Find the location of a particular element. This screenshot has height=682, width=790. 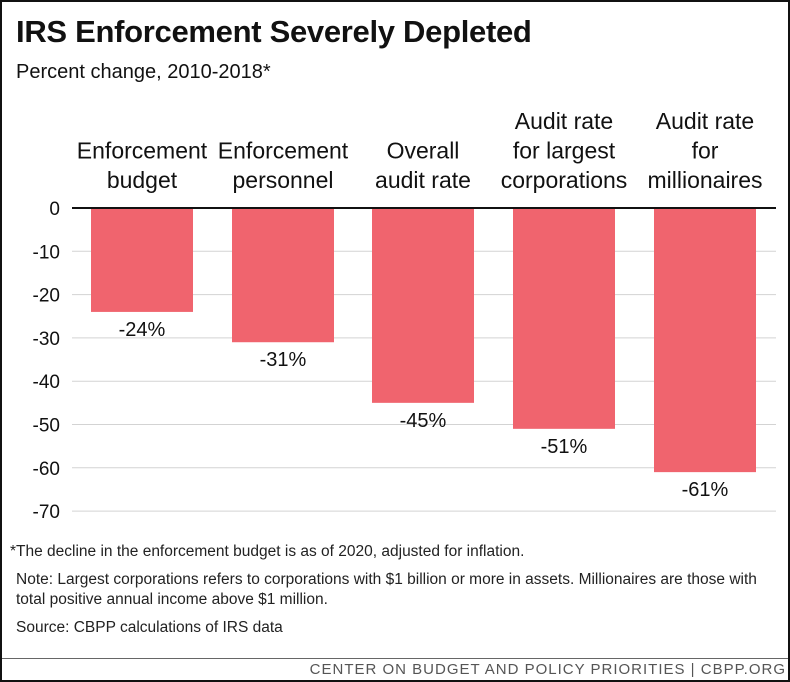

chart-title: IRS Enforcement Severely Depleted is located at coordinates (274, 31).